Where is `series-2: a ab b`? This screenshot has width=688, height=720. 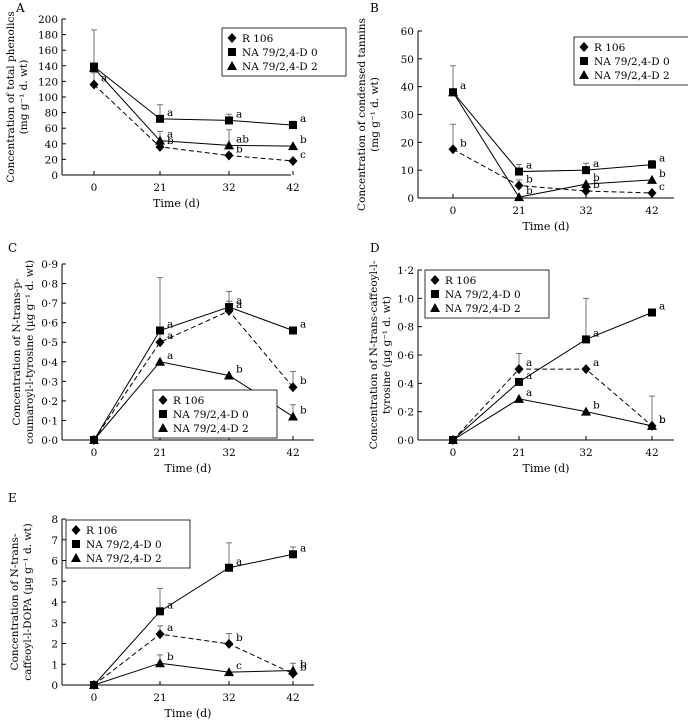
series-2: a ab b is located at coordinates (198, 107).